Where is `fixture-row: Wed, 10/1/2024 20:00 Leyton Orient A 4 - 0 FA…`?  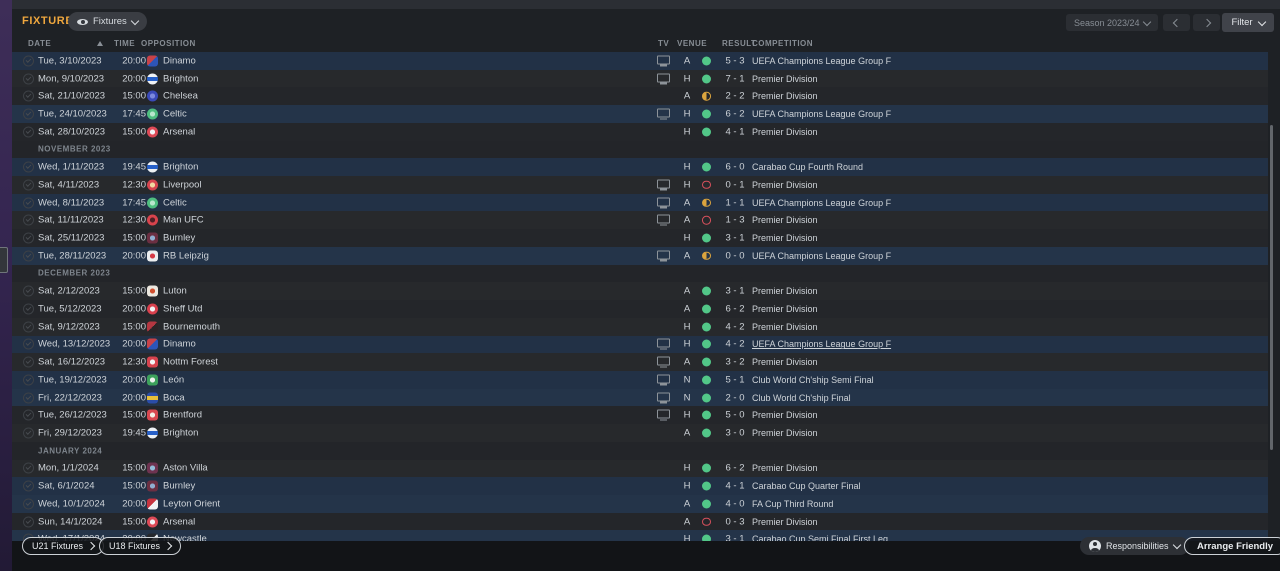
fixture-row: Wed, 10/1/2024 20:00 Leyton Orient A 4 - 0 FA… is located at coordinates (640, 503).